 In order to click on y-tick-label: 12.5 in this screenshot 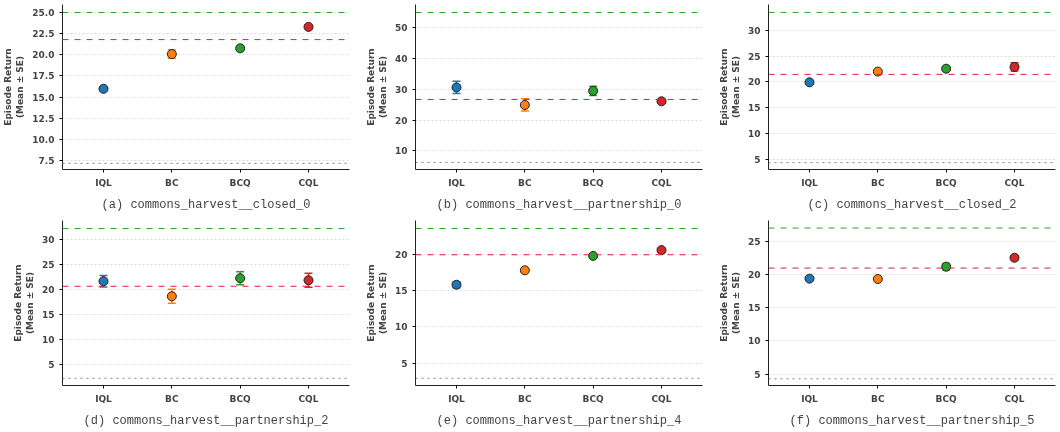, I will do `click(43, 118)`.